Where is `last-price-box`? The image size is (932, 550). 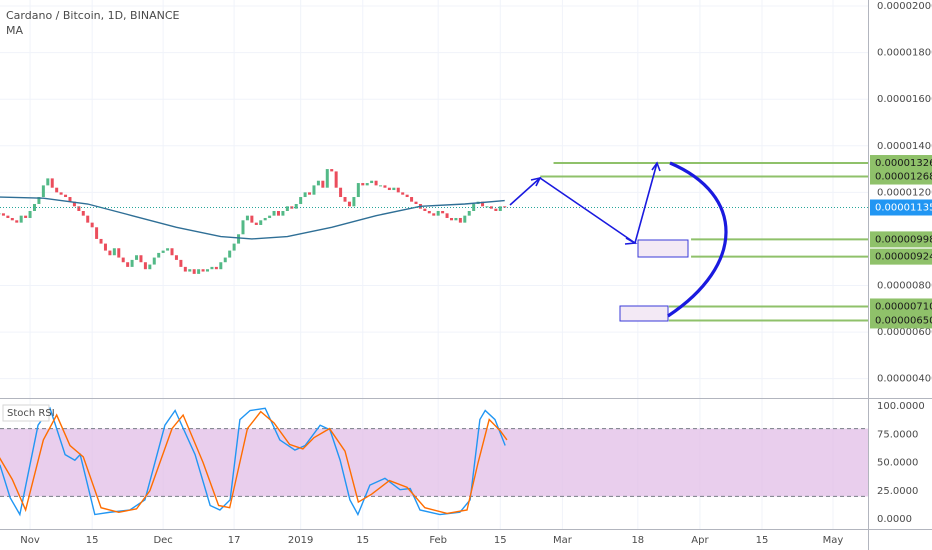
last-price-box is located at coordinates (901, 207).